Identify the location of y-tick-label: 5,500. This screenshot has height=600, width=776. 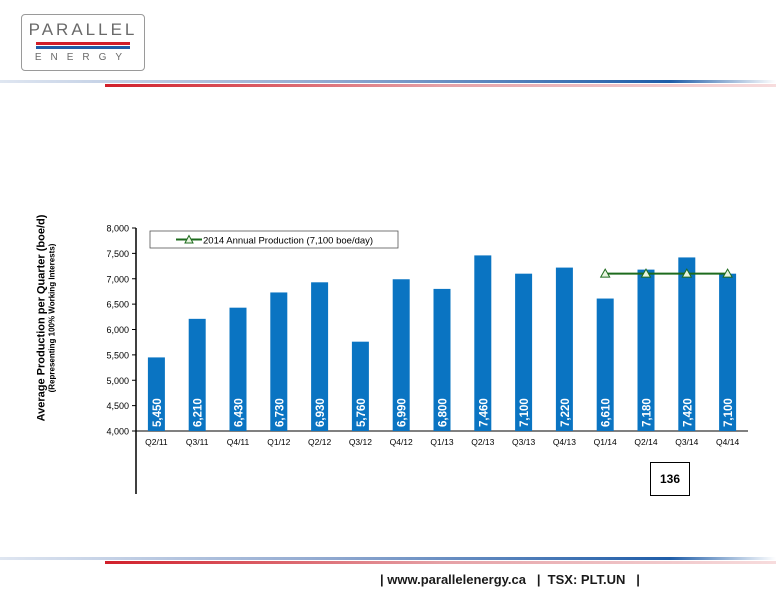
(117, 355).